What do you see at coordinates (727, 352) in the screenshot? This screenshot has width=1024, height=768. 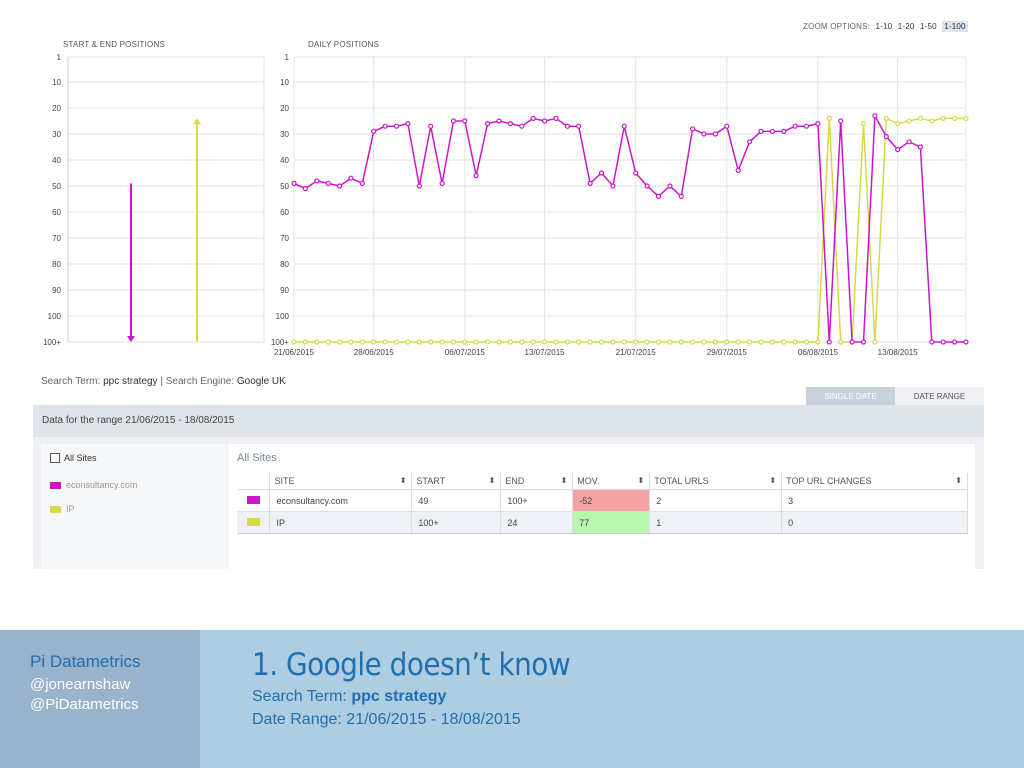 I see `daily-x-tick-label: 29/07/2015` at bounding box center [727, 352].